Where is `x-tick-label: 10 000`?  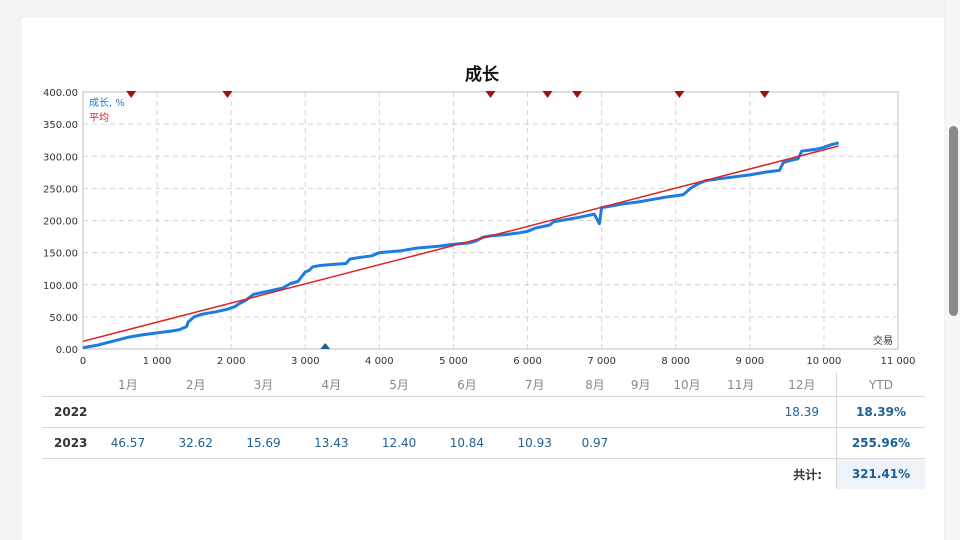
x-tick-label: 10 000 is located at coordinates (823, 361).